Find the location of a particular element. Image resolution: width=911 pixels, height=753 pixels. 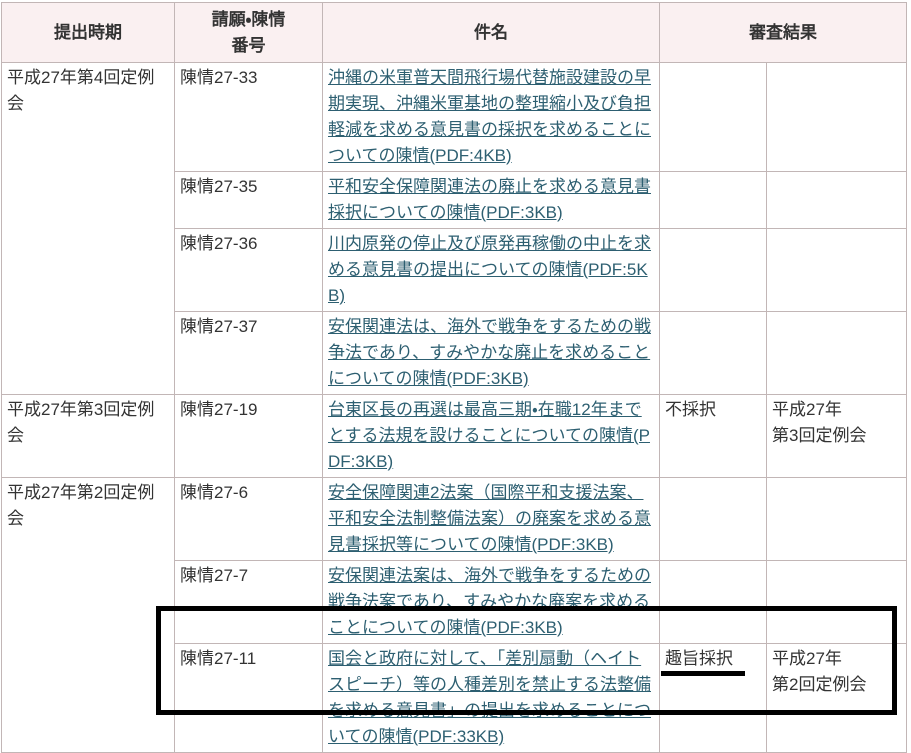

number-cell: 陳情27-11 is located at coordinates (248, 698).